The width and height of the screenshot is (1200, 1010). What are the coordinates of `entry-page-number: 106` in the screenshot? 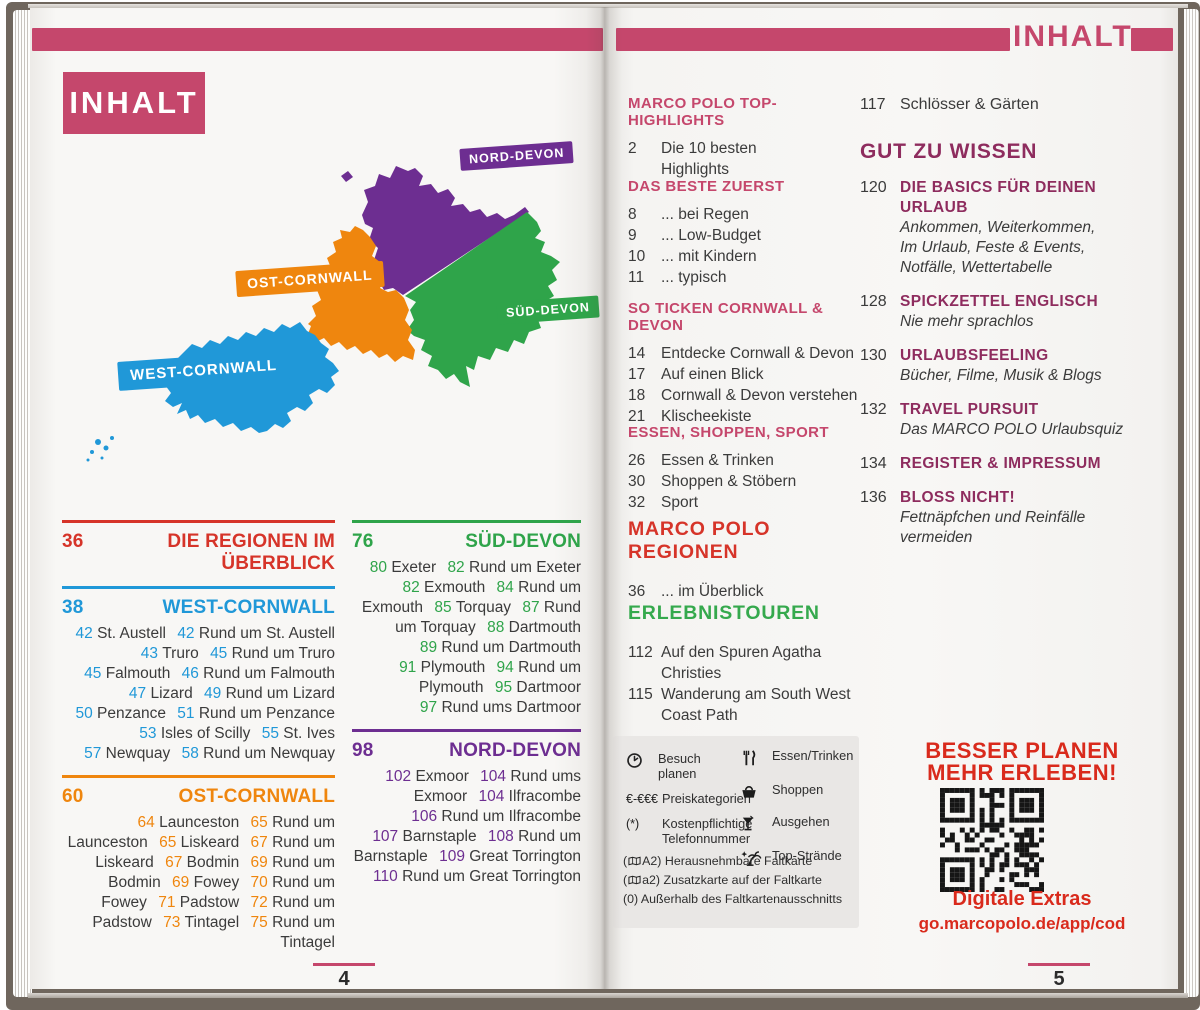 It's located at (424, 816).